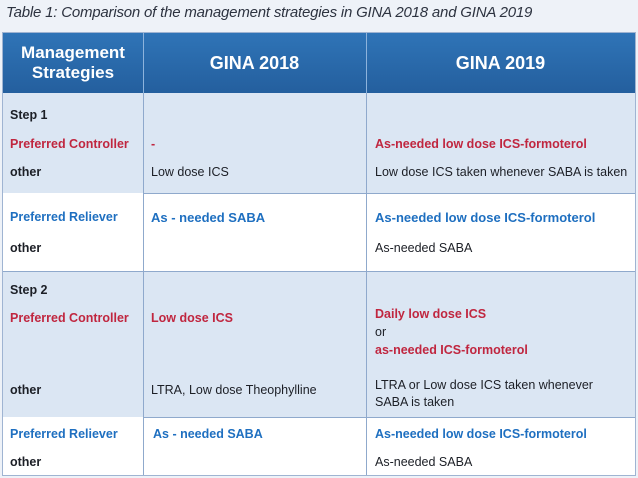  I want to click on step1-2018-reliever: As - needed SABA, so click(208, 217).